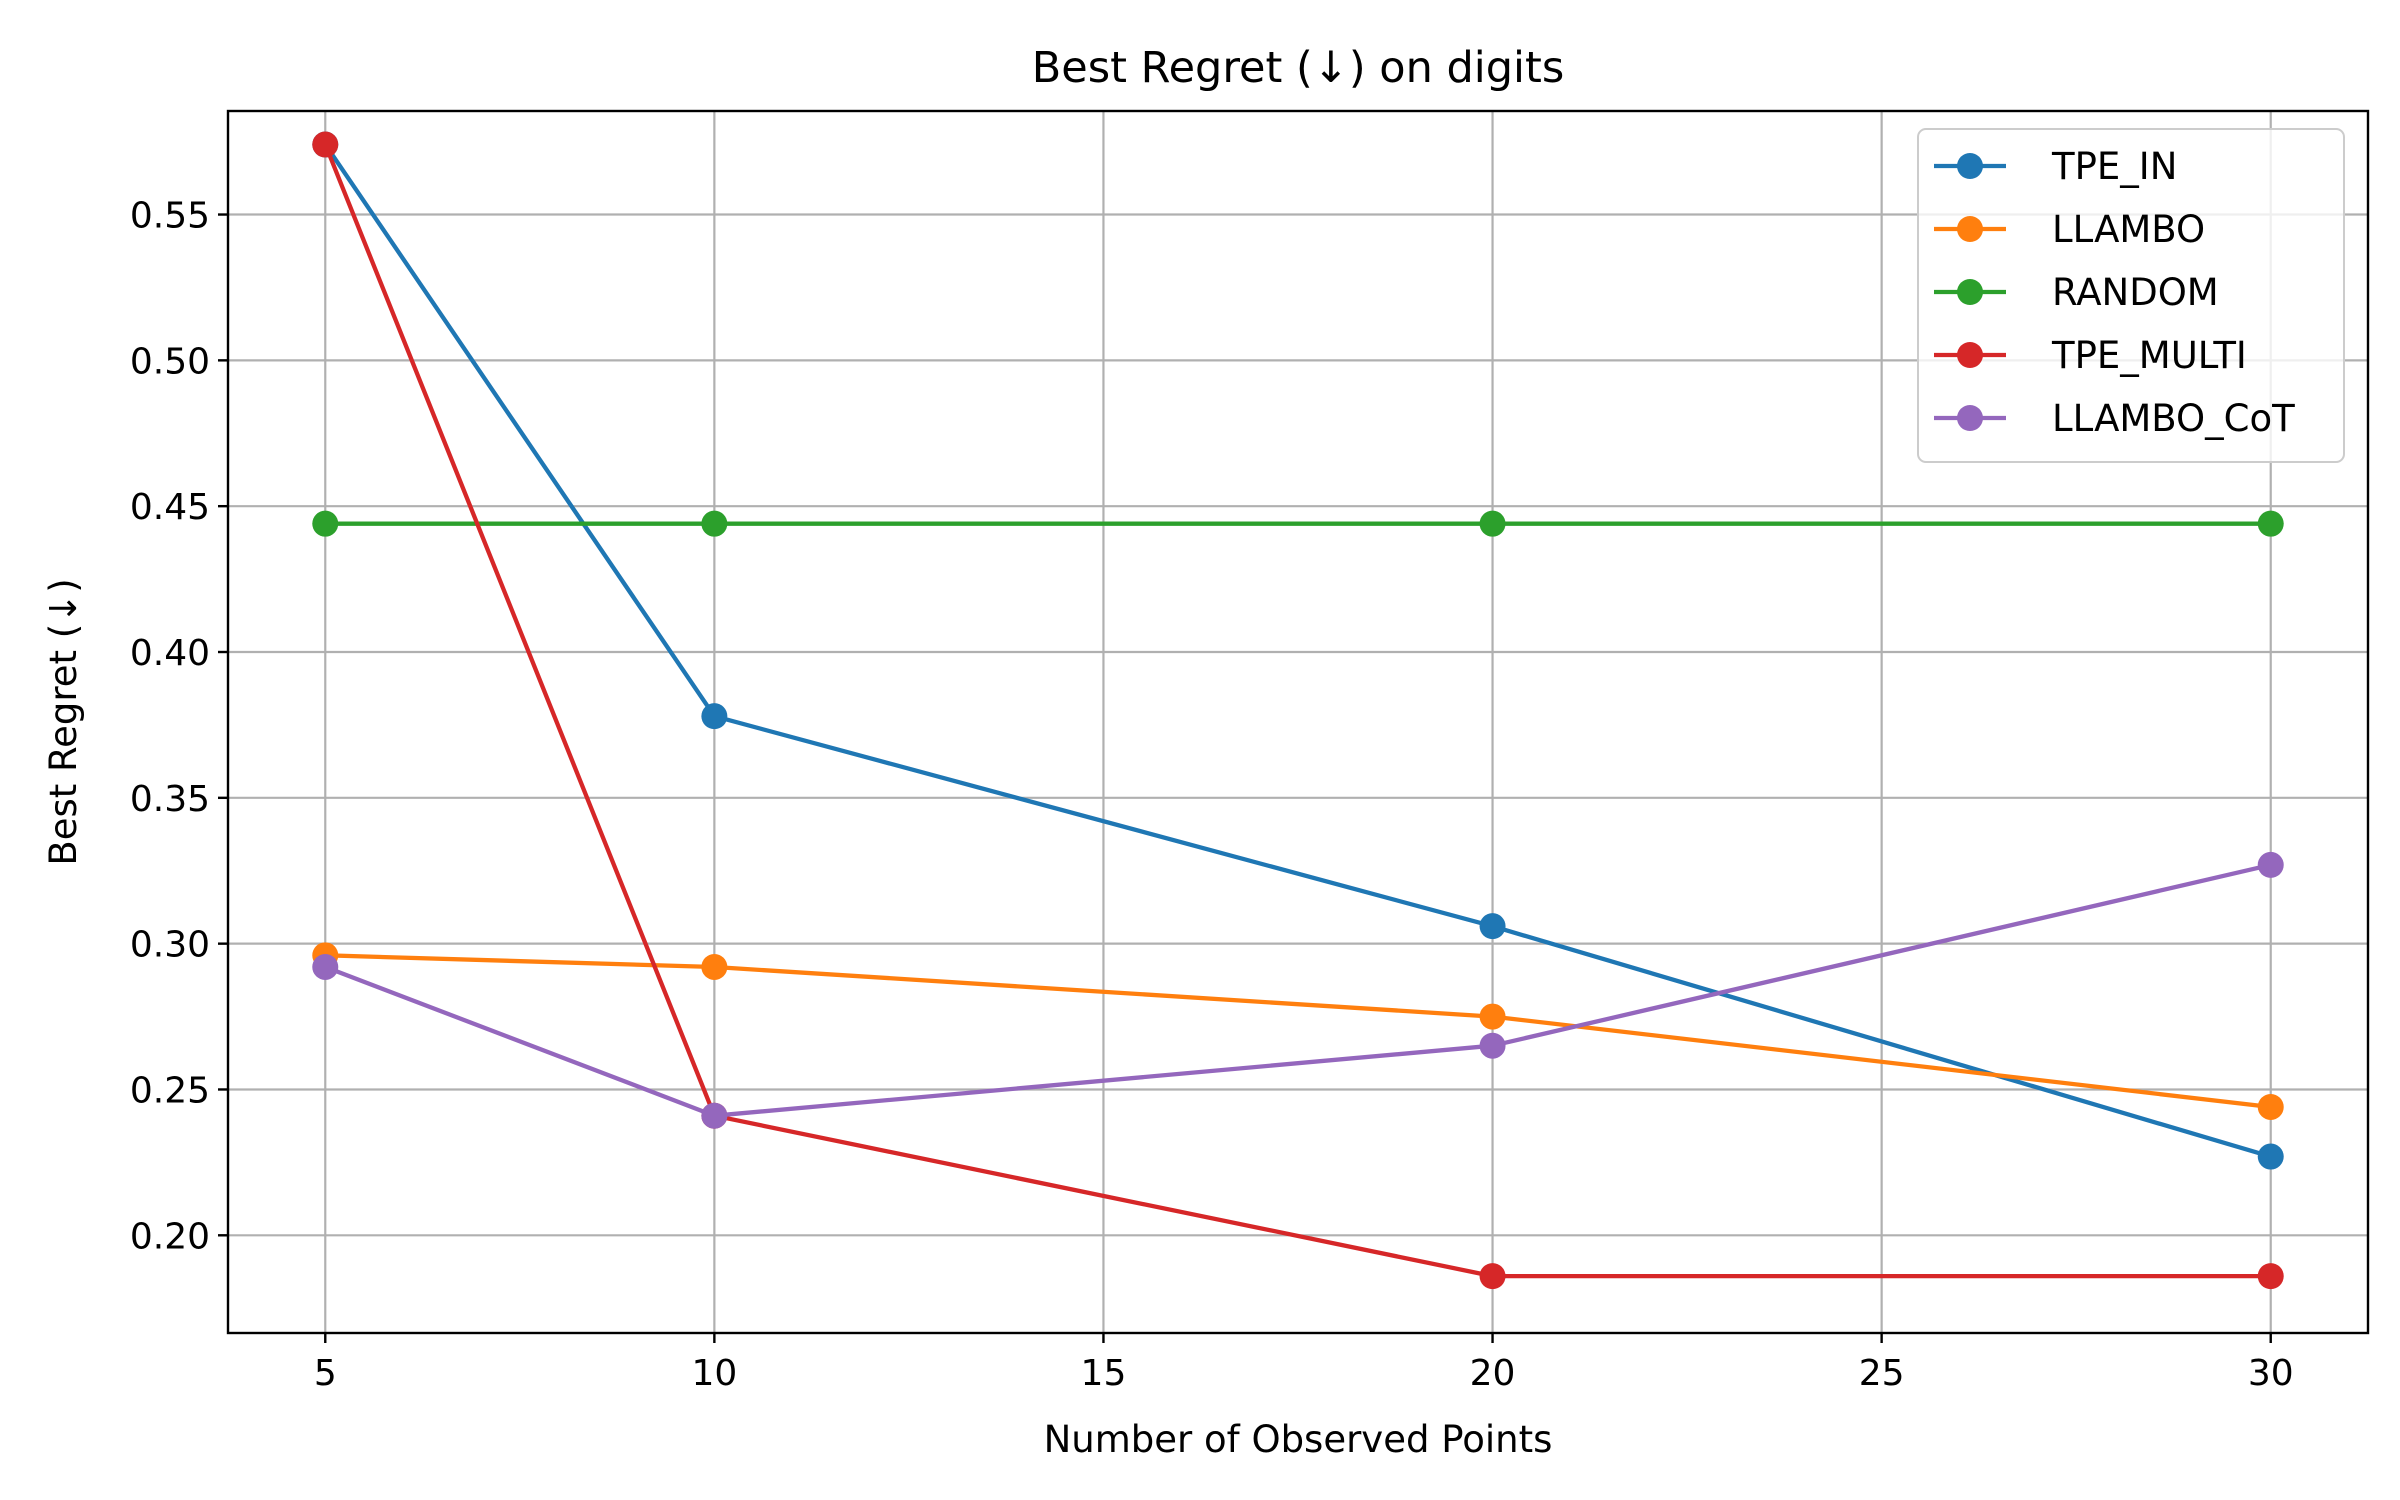 The height and width of the screenshot is (1500, 2400). Describe the element at coordinates (1970, 355) in the screenshot. I see `legend-marker-tpe-multi` at that location.